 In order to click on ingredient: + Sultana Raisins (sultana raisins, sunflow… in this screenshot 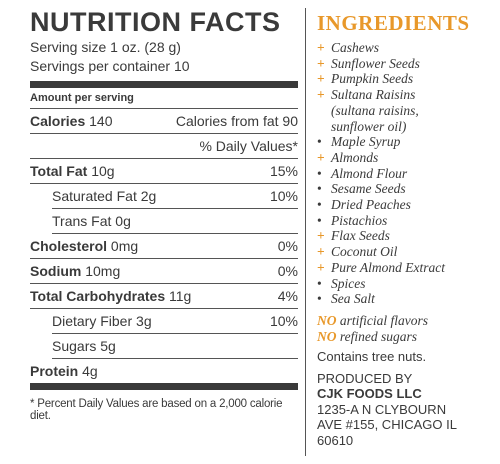, I will do `click(407, 110)`.